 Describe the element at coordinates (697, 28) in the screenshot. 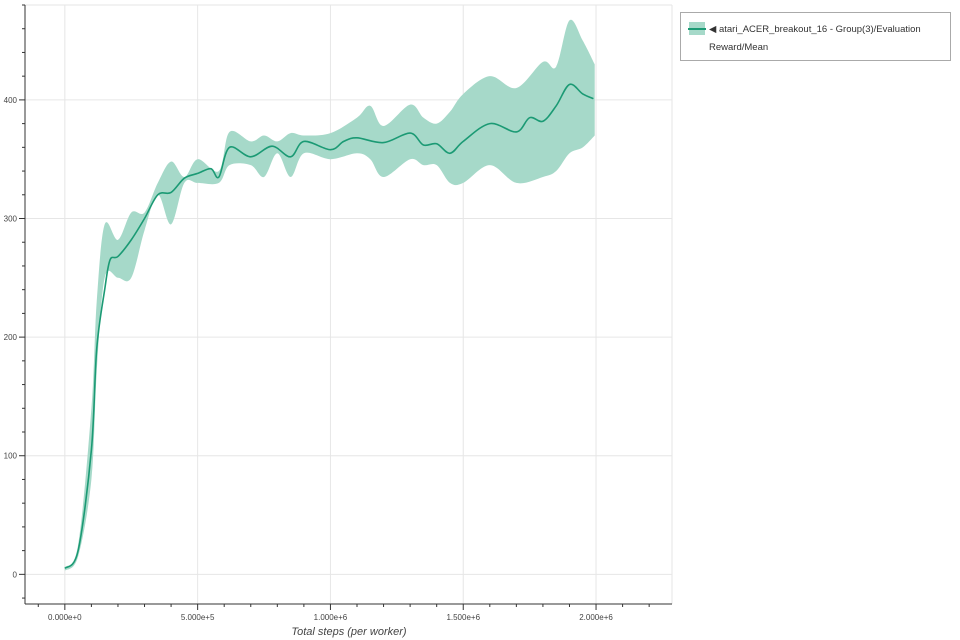

I see `legend-swatch-icon` at that location.